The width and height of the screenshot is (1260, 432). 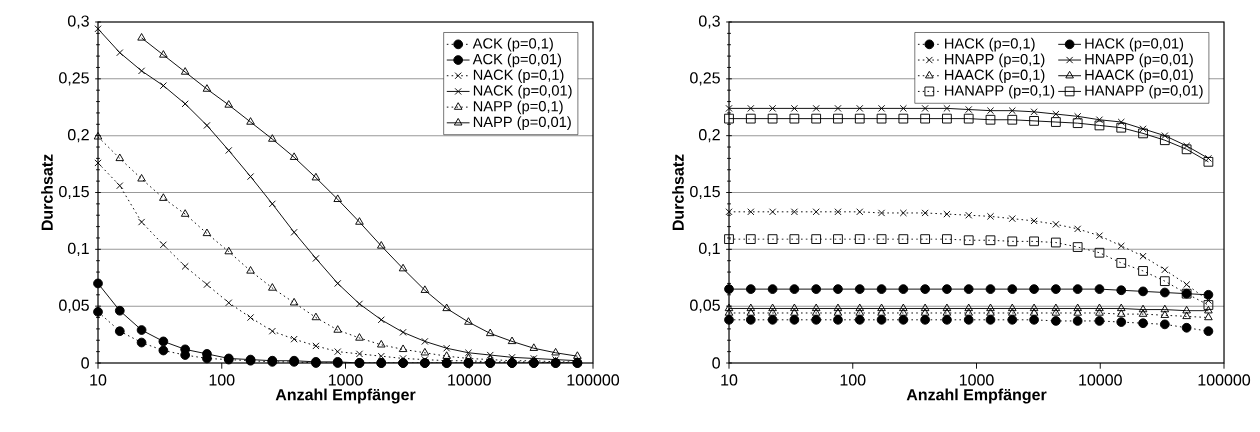 What do you see at coordinates (990, 44) in the screenshot?
I see `legend-label: HACK (p=0,1)` at bounding box center [990, 44].